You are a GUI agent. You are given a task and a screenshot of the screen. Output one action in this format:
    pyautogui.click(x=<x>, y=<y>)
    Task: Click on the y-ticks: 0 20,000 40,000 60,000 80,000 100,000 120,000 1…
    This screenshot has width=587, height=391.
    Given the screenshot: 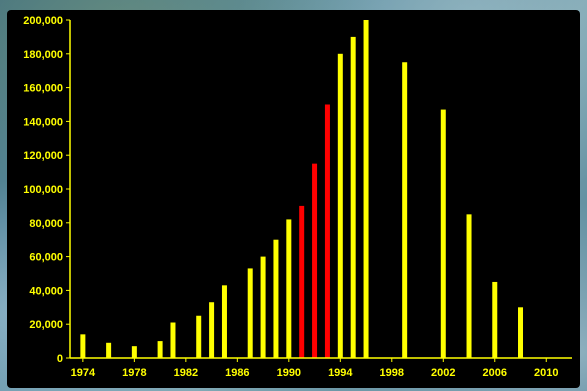 What is the action you would take?
    pyautogui.click(x=46, y=190)
    